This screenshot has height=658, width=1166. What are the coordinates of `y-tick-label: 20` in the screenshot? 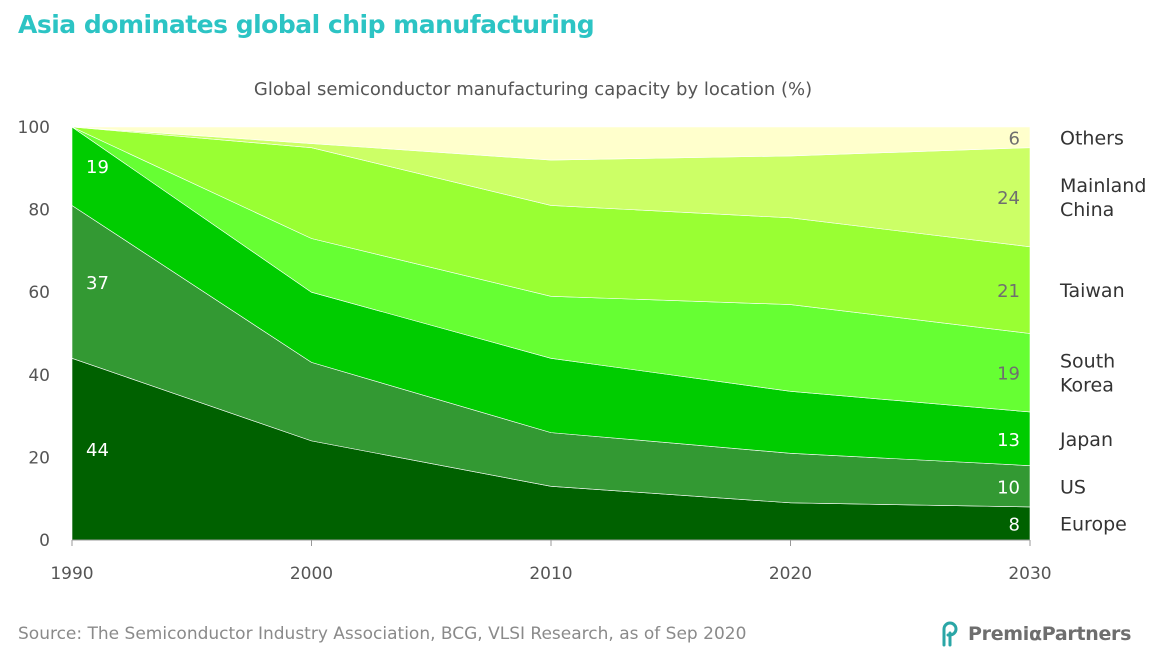 It's located at (39, 458).